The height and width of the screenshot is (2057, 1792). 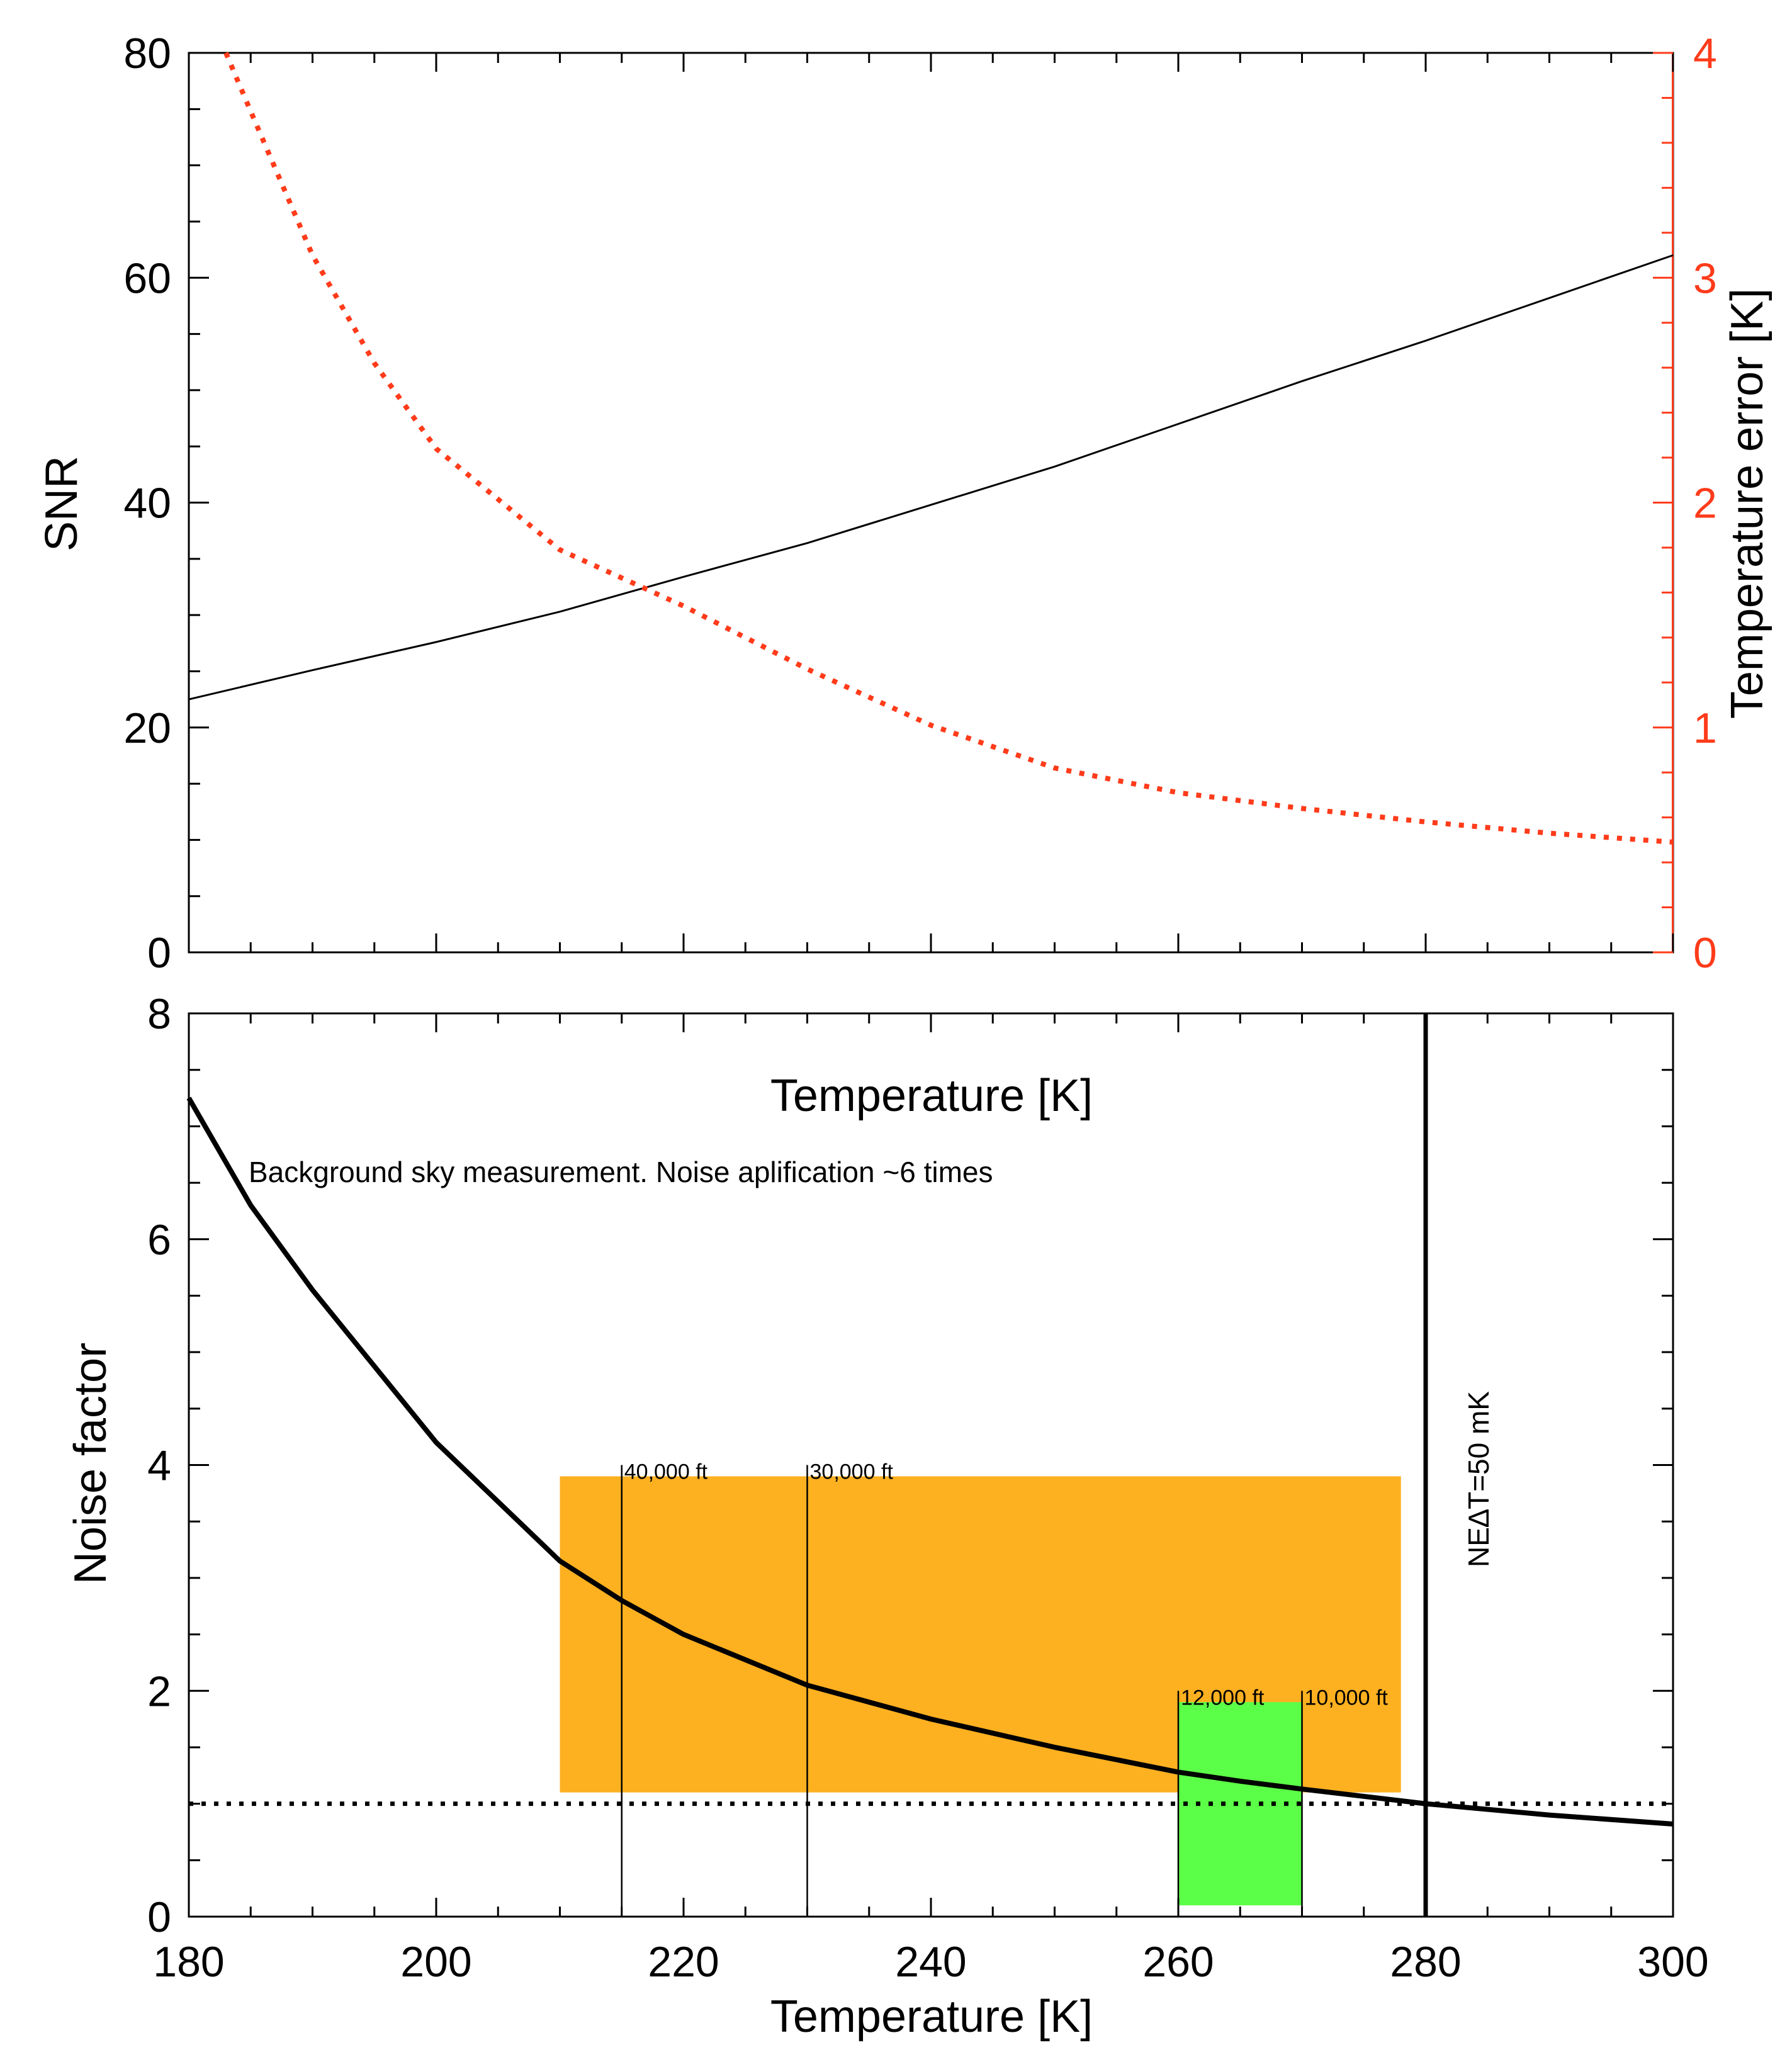 I want to click on top-y-tick-label: 0, so click(x=159, y=953).